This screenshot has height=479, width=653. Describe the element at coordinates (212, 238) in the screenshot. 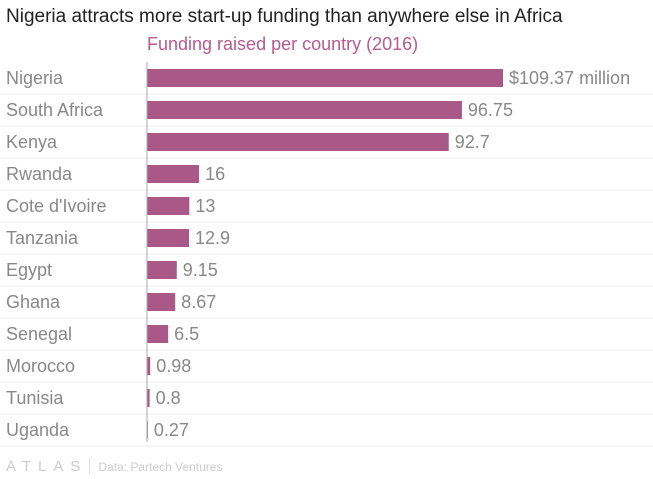

I see `data-label: 12.9` at that location.